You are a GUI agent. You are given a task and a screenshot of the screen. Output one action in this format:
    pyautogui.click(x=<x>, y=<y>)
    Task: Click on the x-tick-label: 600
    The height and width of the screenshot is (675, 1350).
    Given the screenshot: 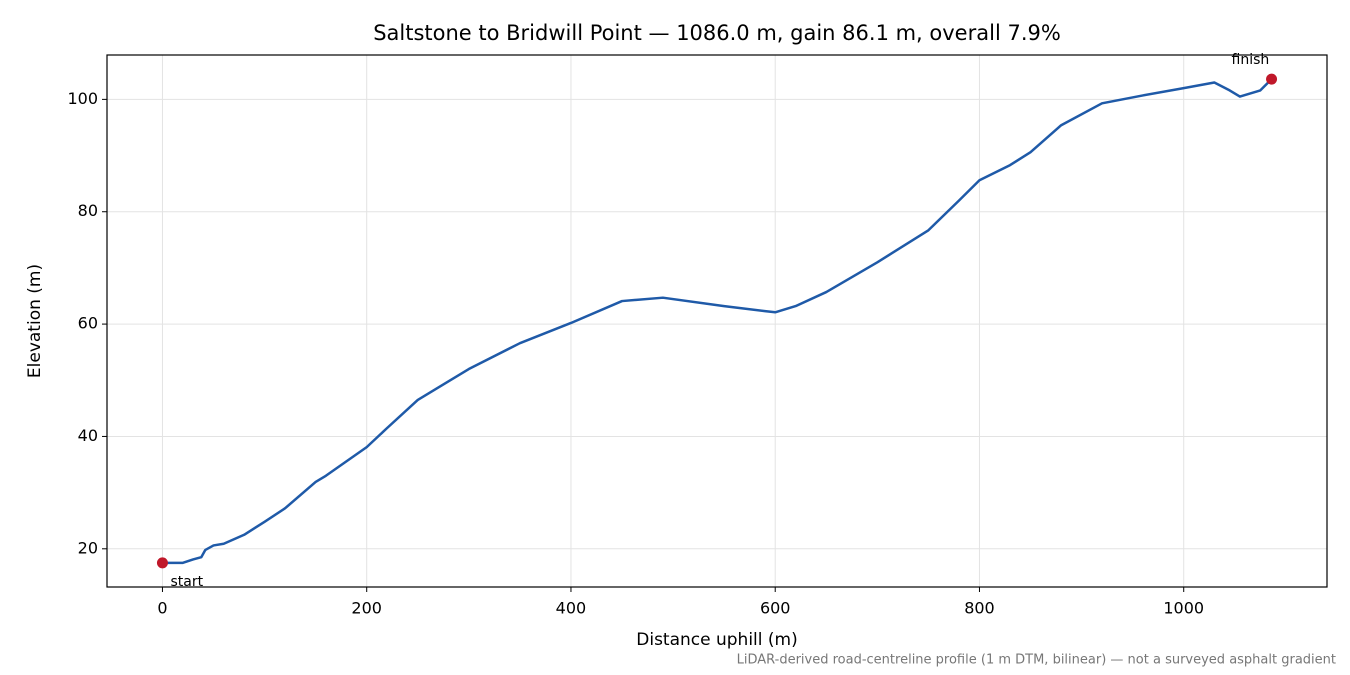 What is the action you would take?
    pyautogui.click(x=775, y=608)
    